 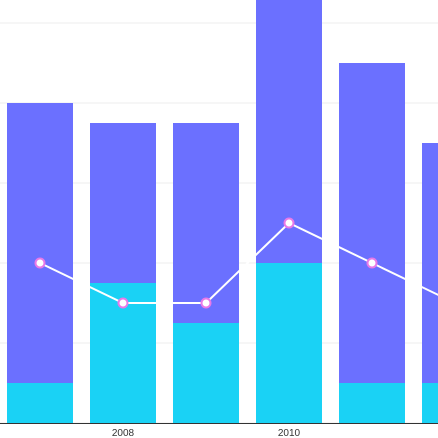 I want to click on bar-segment-2009-lower, so click(x=206, y=373).